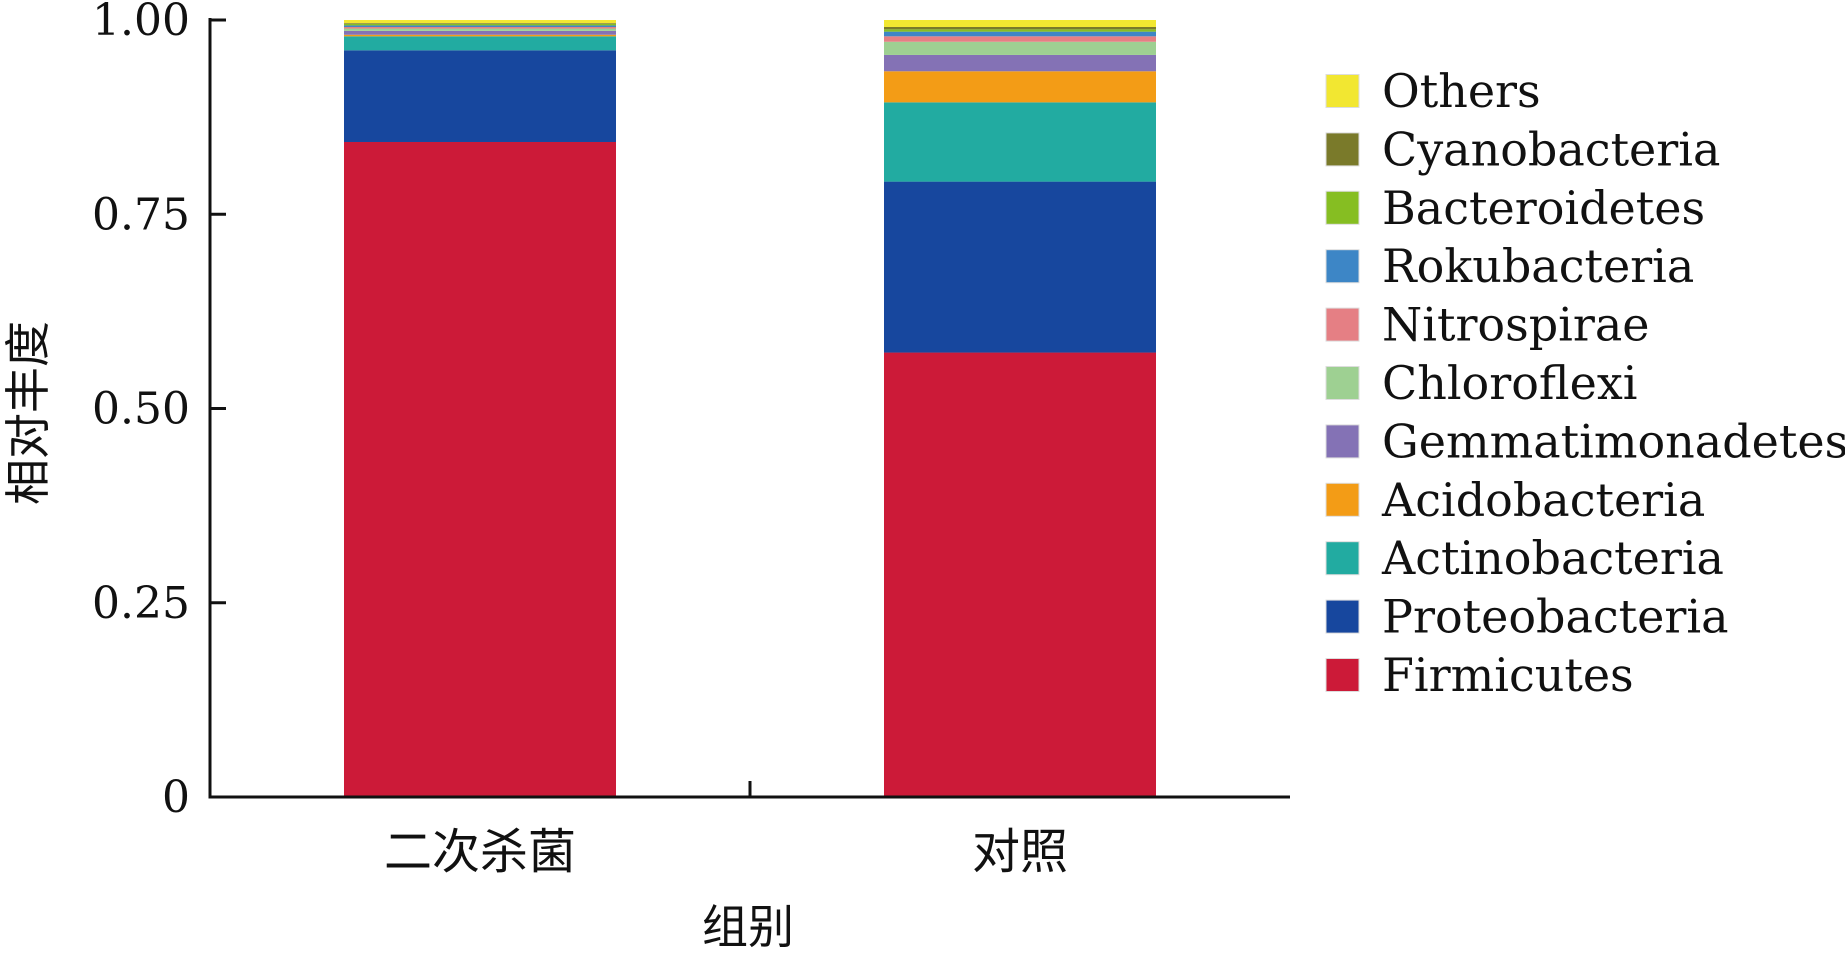 Image resolution: width=1845 pixels, height=958 pixels. What do you see at coordinates (1538, 266) in the screenshot?
I see `legend-label: Rokubacteria` at bounding box center [1538, 266].